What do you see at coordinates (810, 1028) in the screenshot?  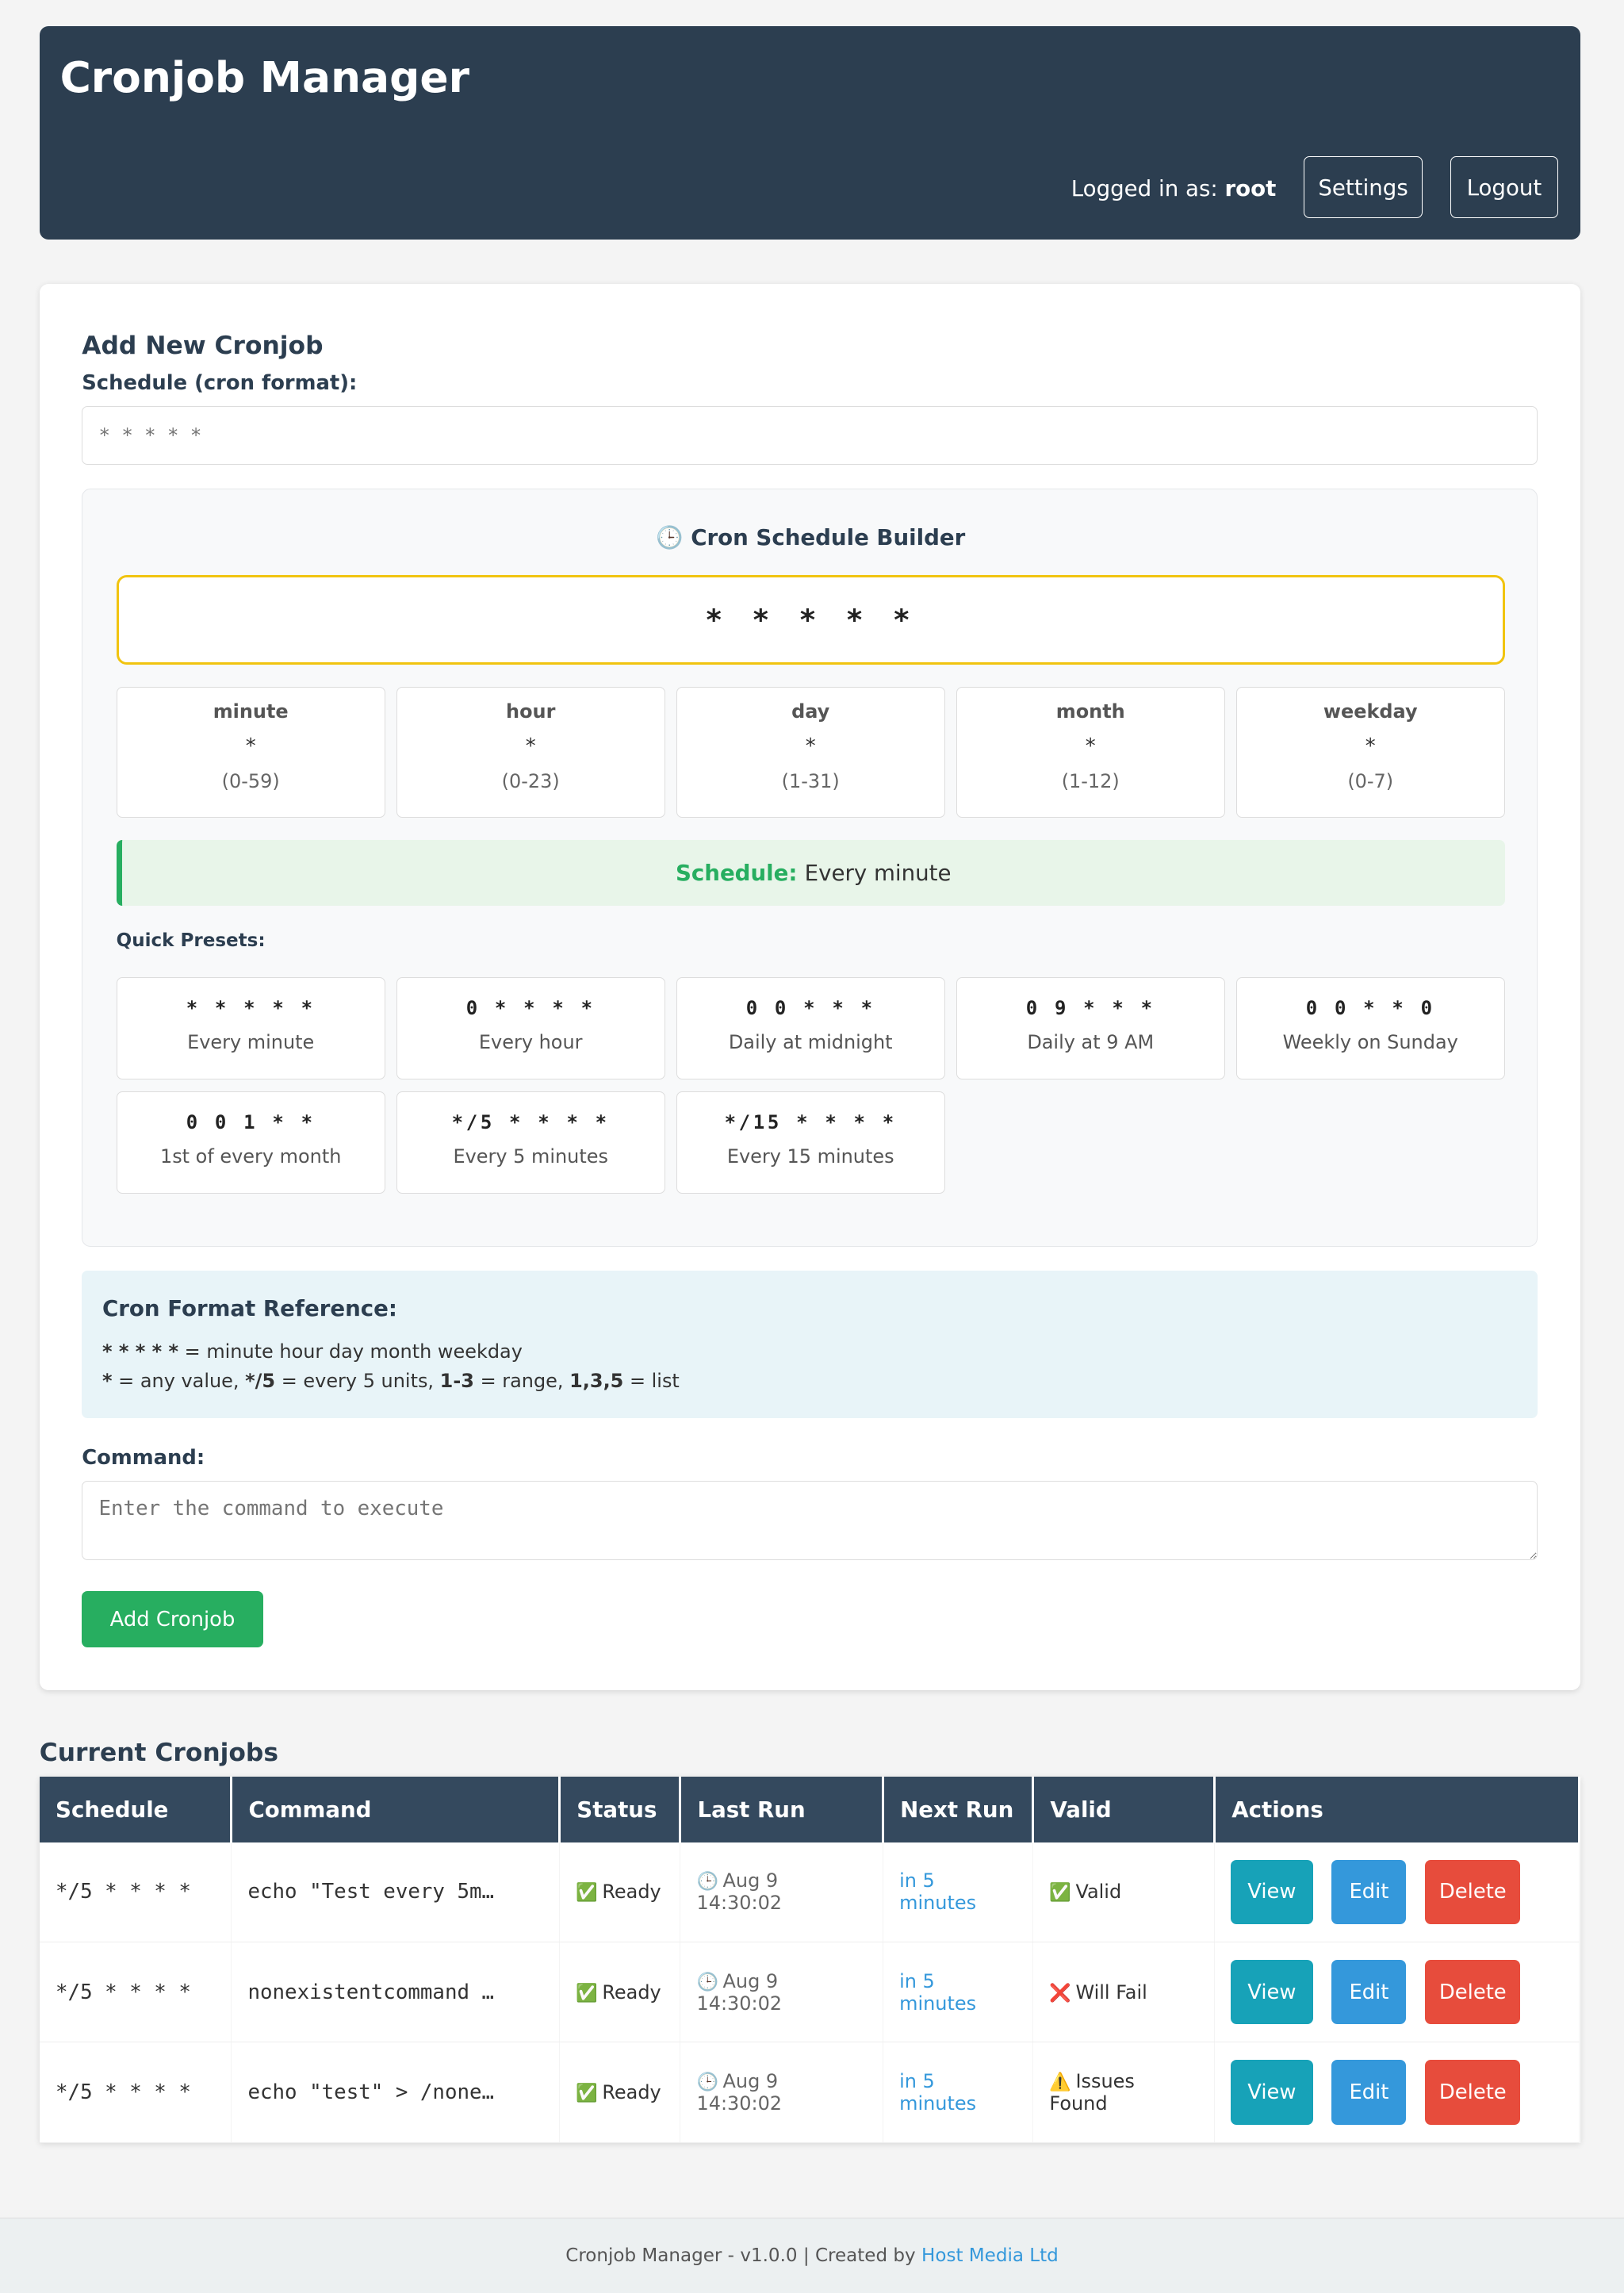 I see `preset-button: 0 0 * * * Daily at midnight` at bounding box center [810, 1028].